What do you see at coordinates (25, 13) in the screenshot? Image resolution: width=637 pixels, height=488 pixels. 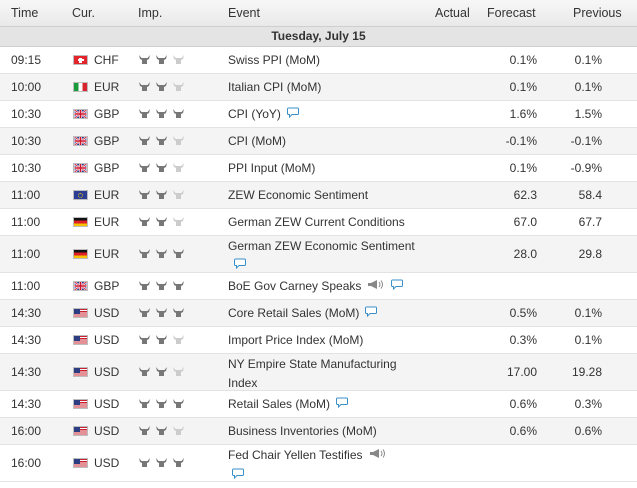 I see `header-time: Time` at bounding box center [25, 13].